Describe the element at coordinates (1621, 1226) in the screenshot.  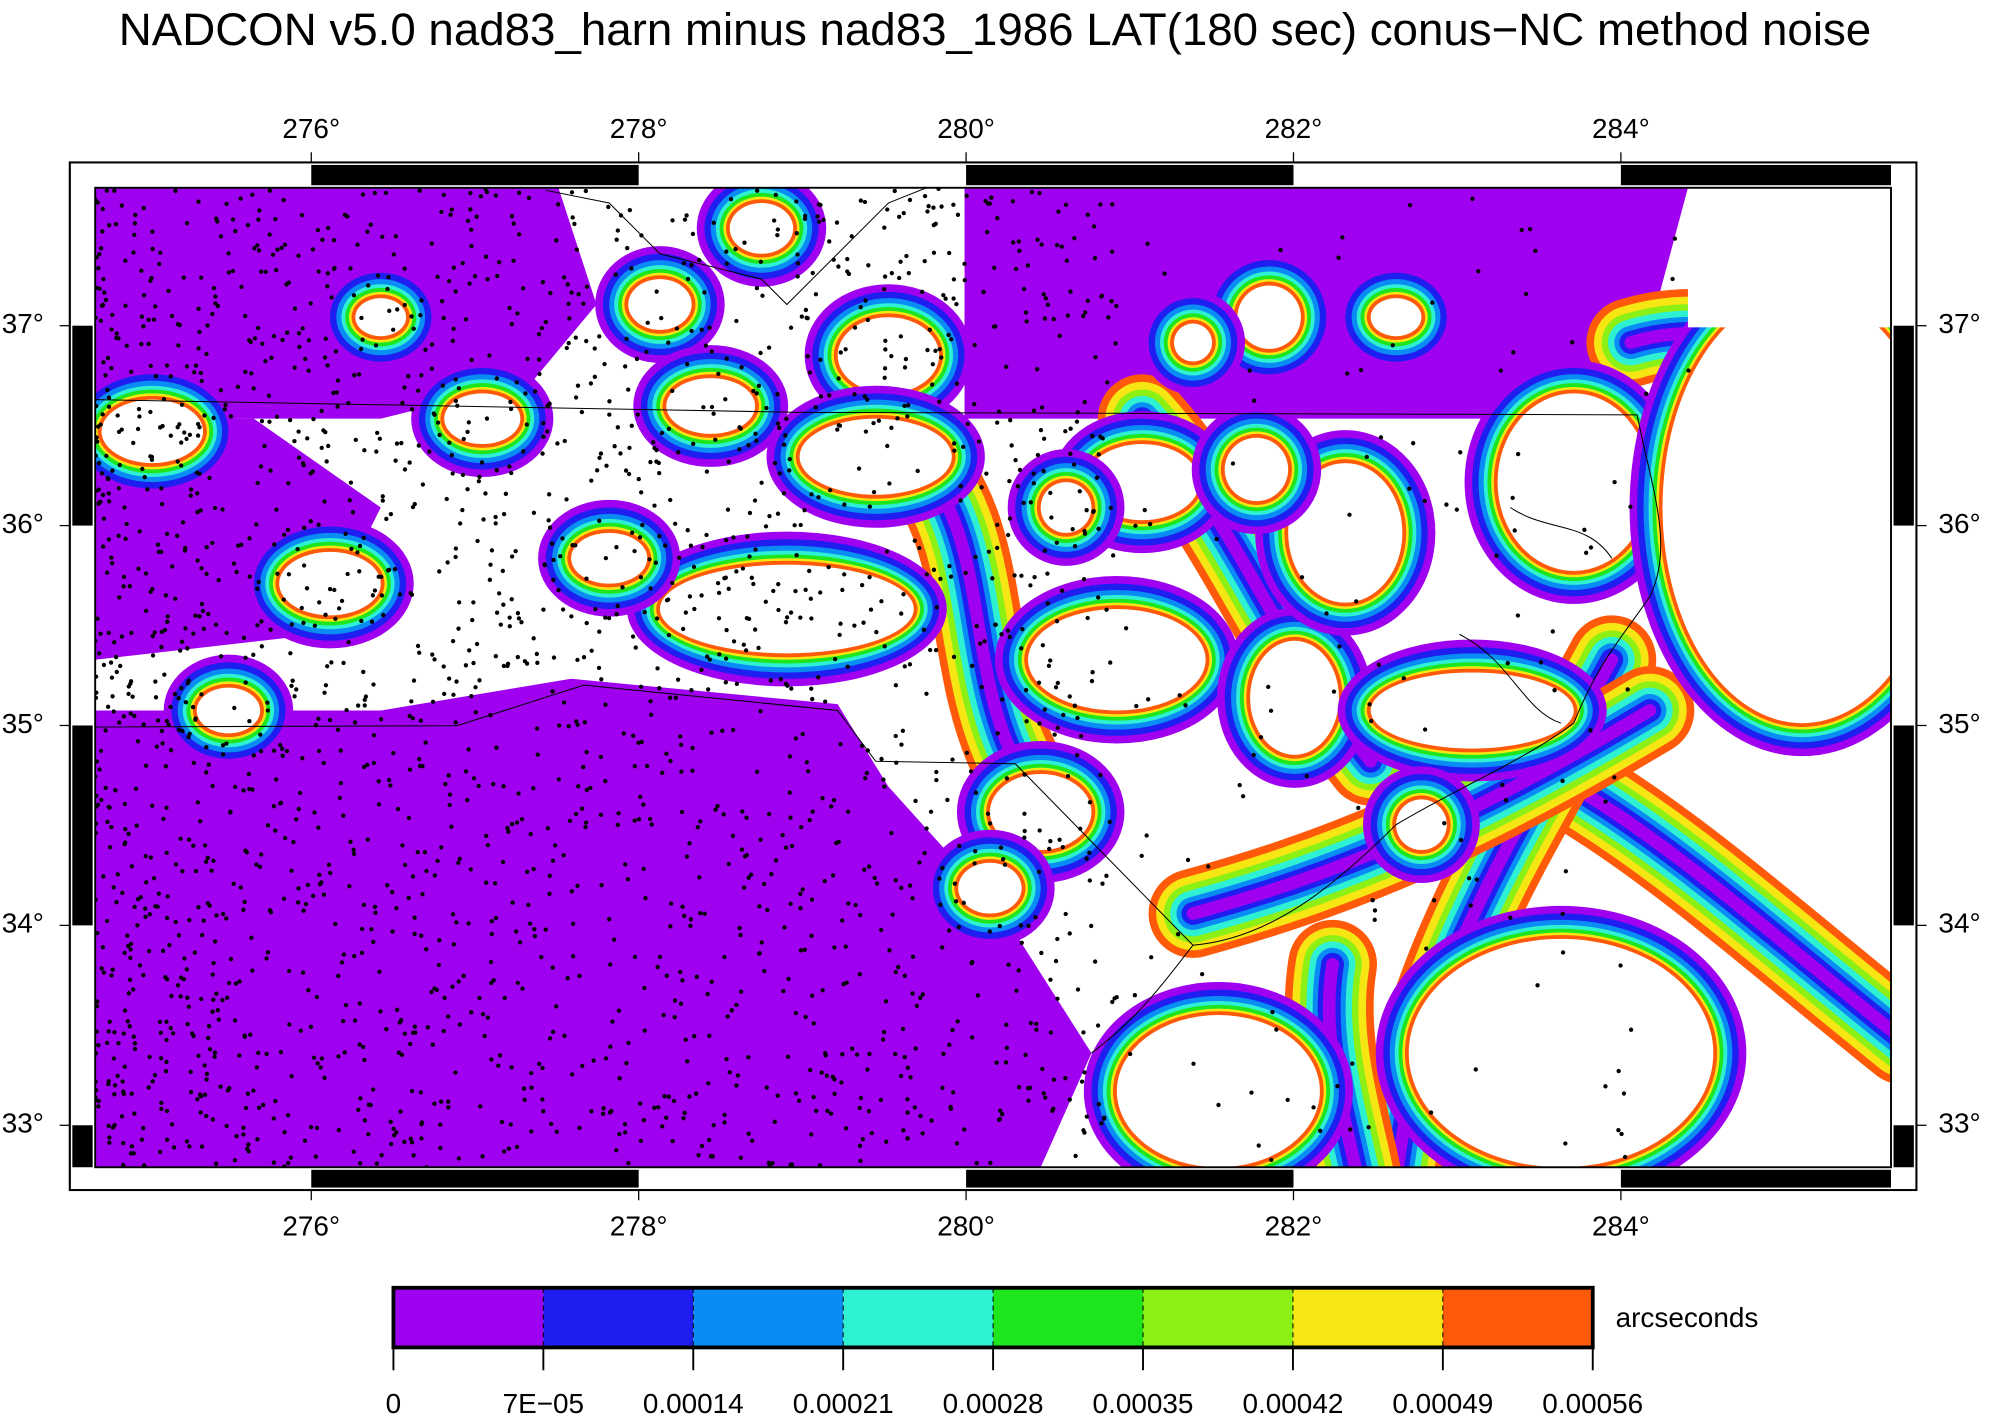
I see `x-tick-label: 284°` at that location.